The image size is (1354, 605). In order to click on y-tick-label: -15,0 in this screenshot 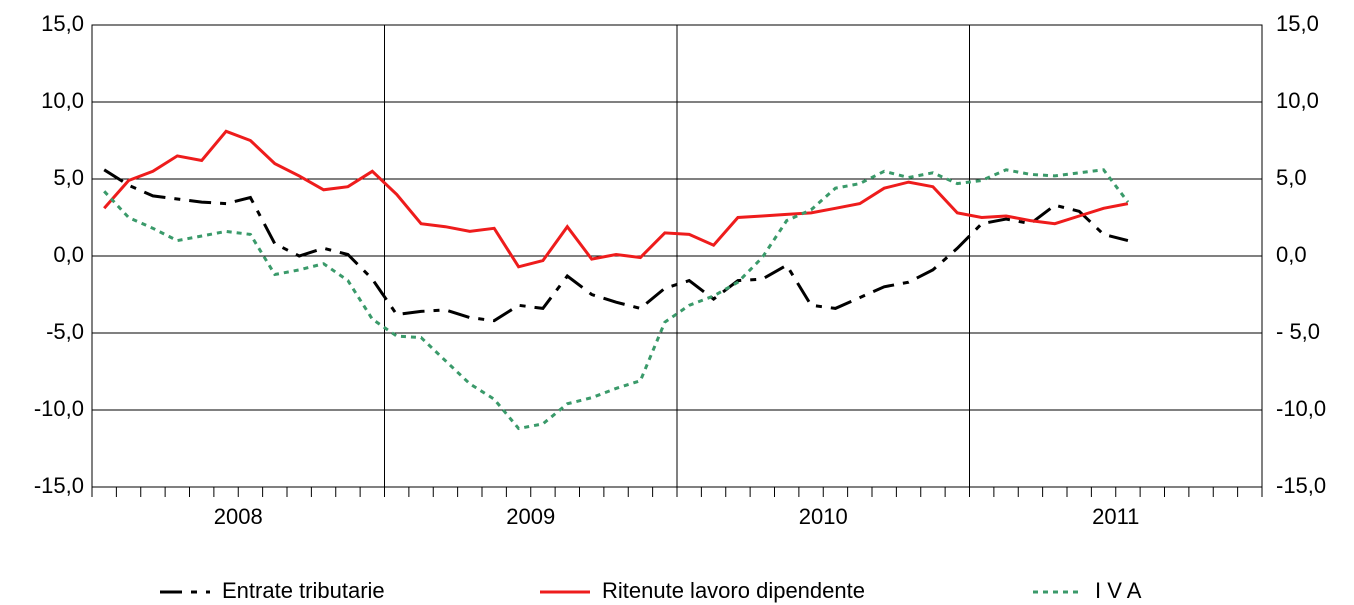, I will do `click(59, 485)`.